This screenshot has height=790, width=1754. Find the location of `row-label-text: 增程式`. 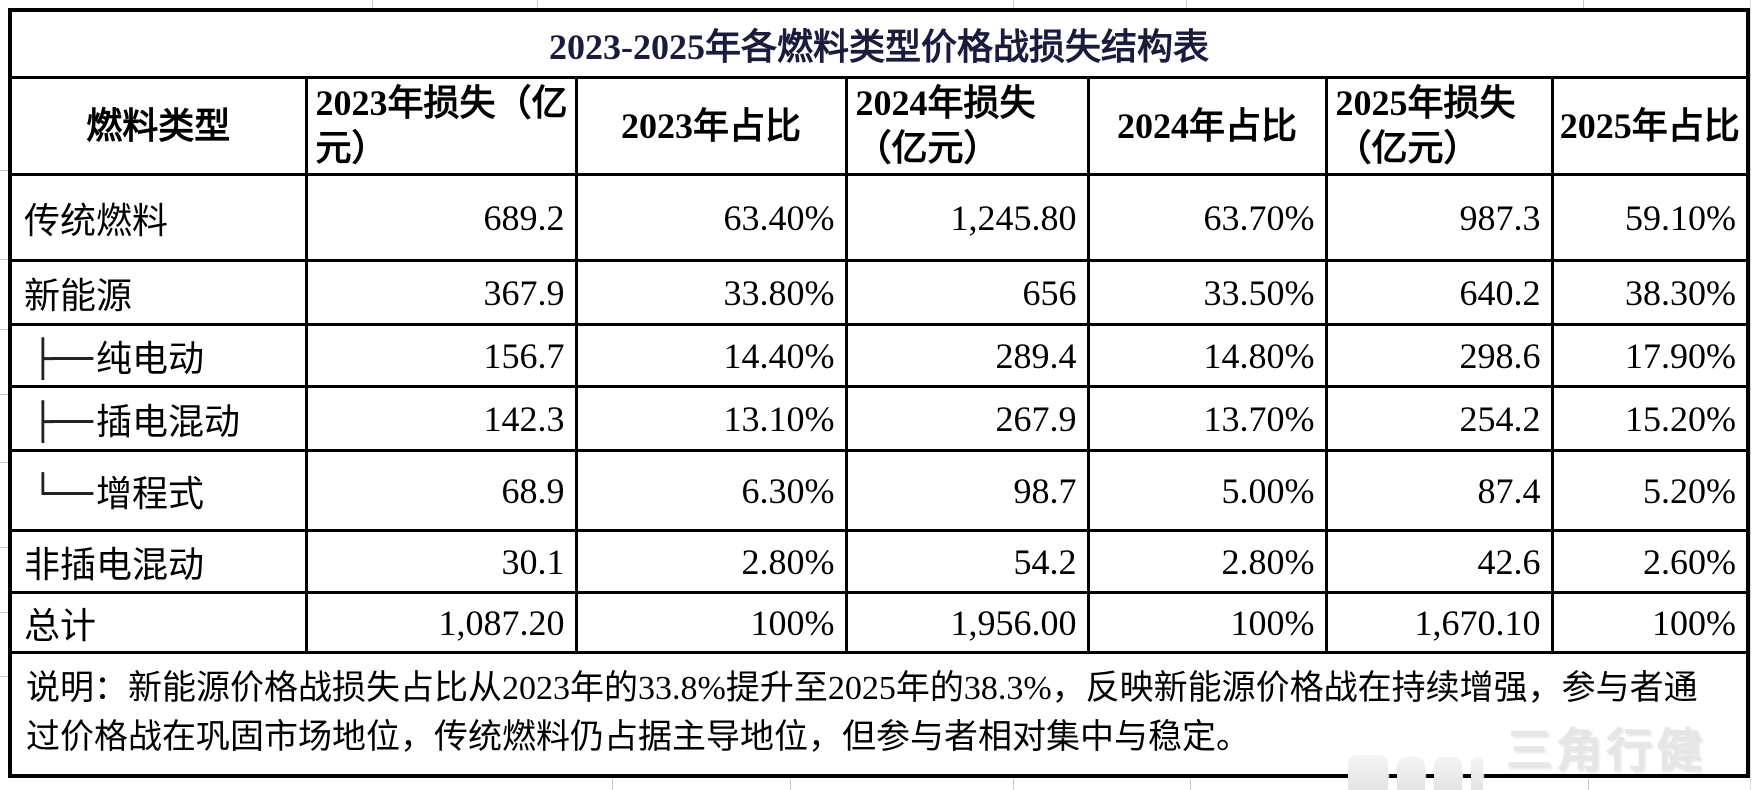

row-label-text: 增程式 is located at coordinates (150, 493).